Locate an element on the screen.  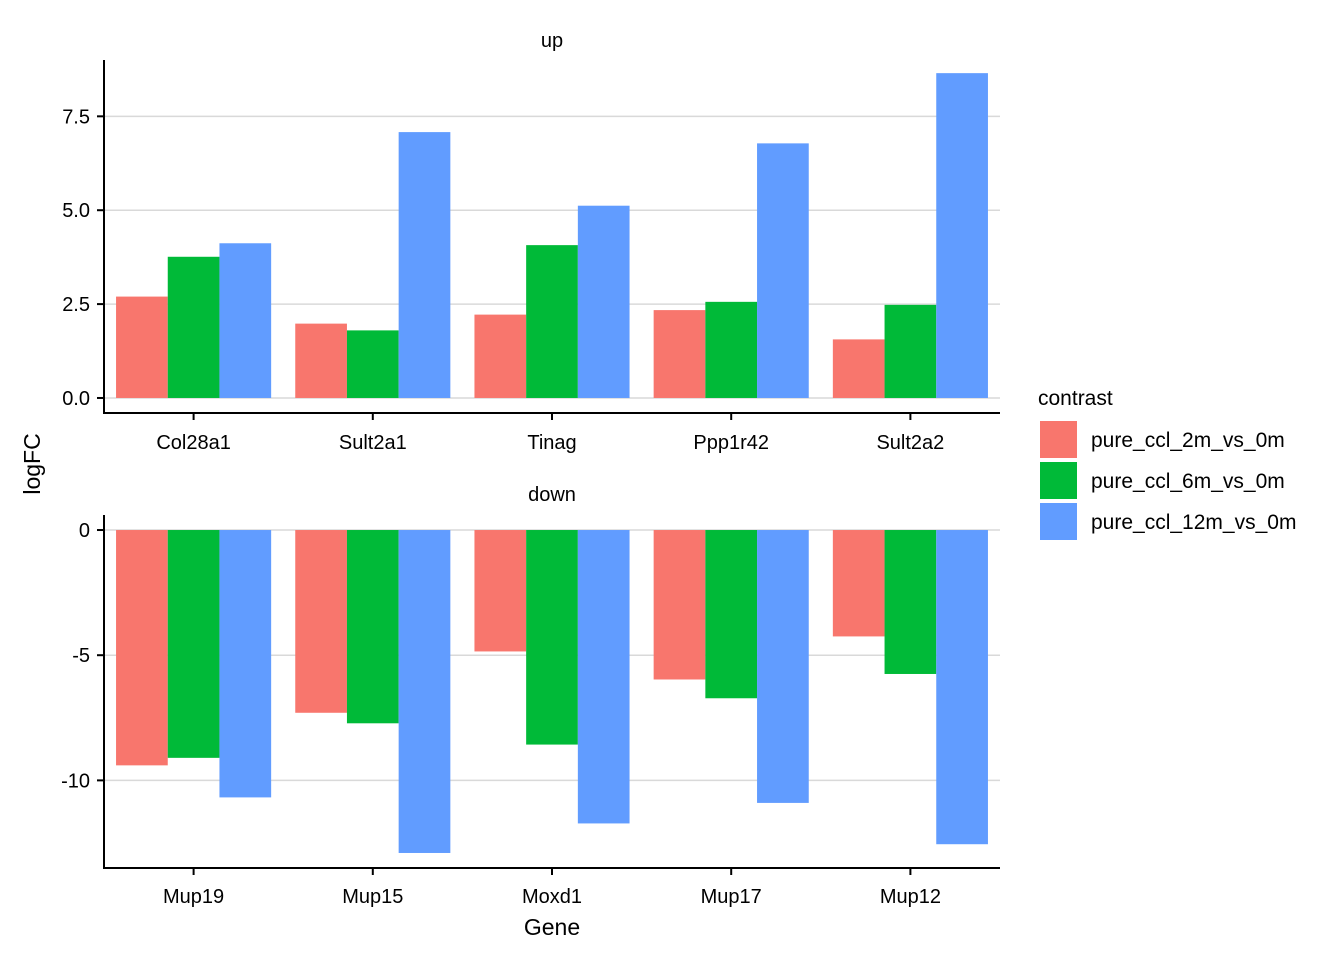
y-tick-label: -5 is located at coordinates (81, 656).